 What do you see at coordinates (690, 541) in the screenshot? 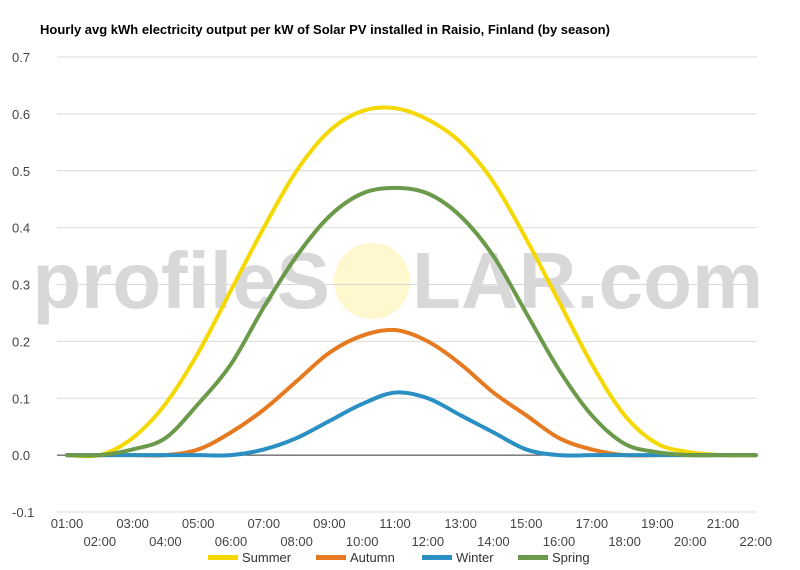
I see `x-tick-label: 20:00` at bounding box center [690, 541].